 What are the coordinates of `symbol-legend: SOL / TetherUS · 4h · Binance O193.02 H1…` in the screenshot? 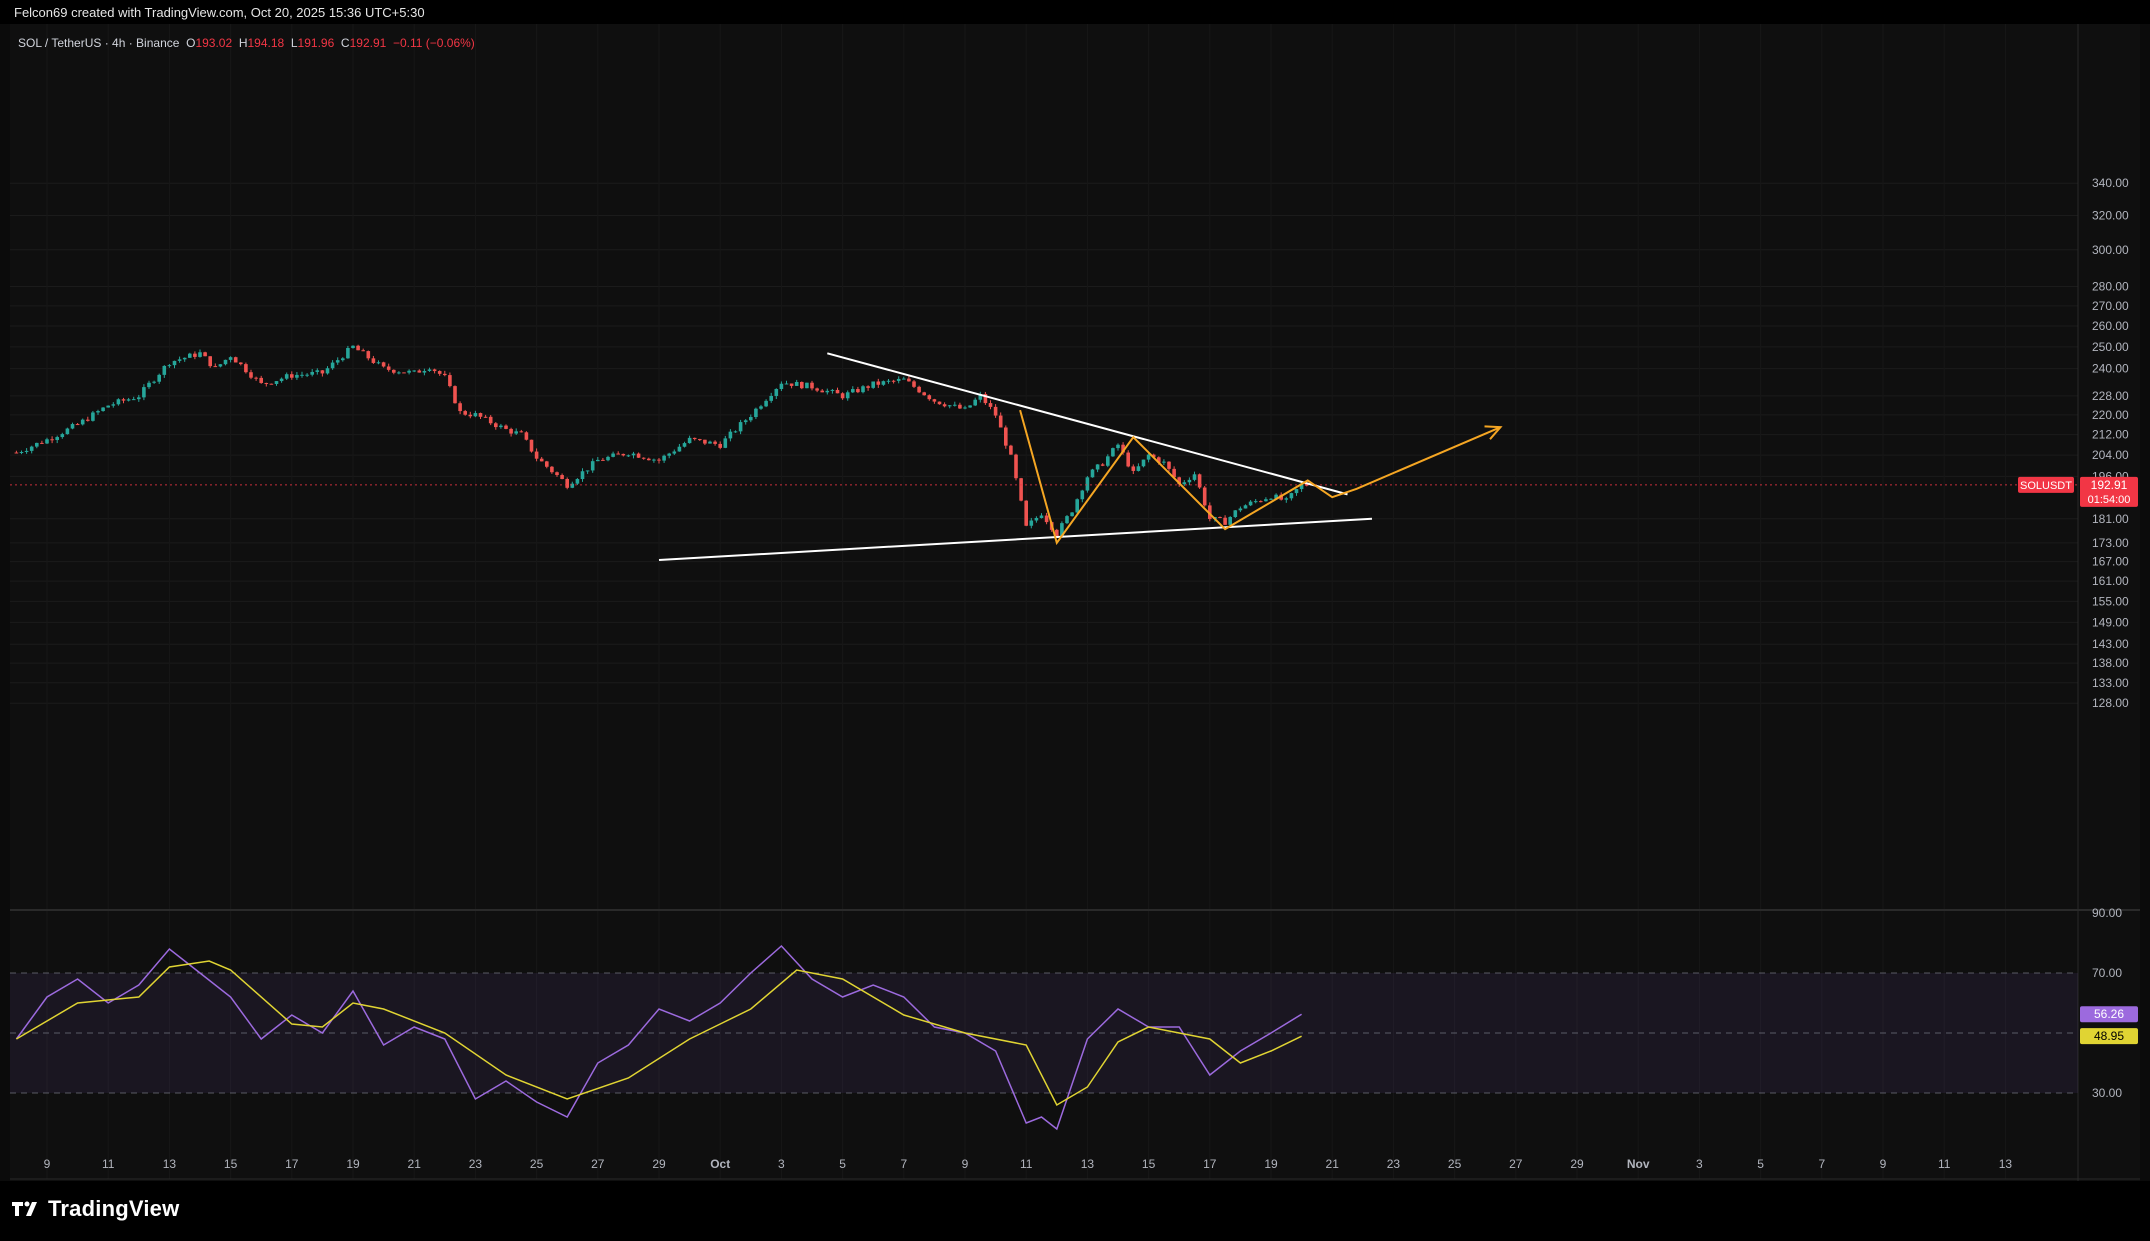 It's located at (246, 43).